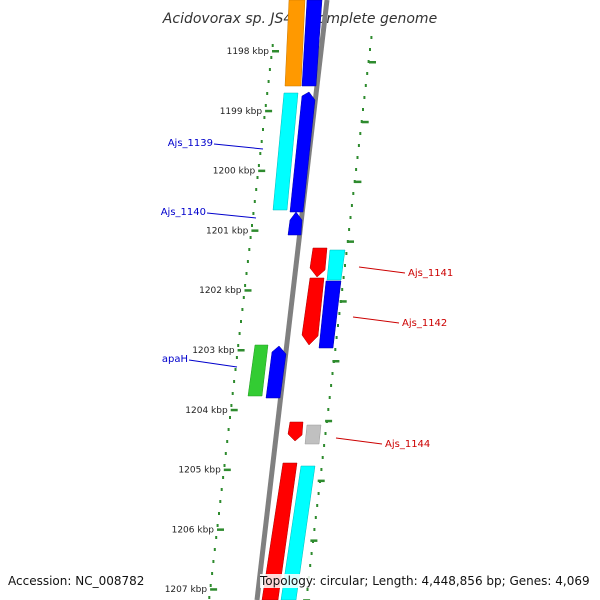 This screenshot has height=600, width=600. I want to click on gene-label: Ajs_1139, so click(190, 143).